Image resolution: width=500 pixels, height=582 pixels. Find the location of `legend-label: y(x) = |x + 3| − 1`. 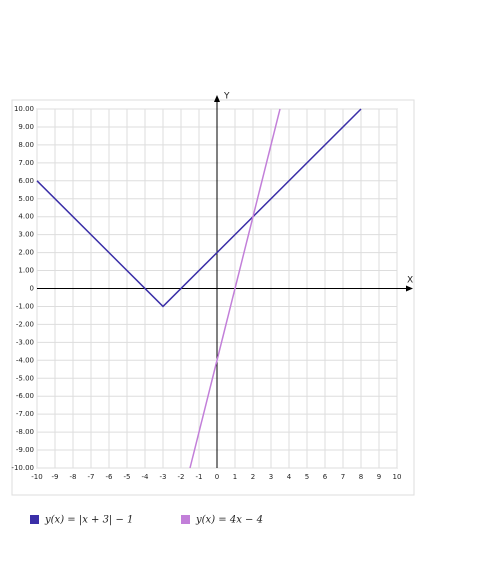

legend-label: y(x) = |x + 3| − 1 is located at coordinates (88, 520).